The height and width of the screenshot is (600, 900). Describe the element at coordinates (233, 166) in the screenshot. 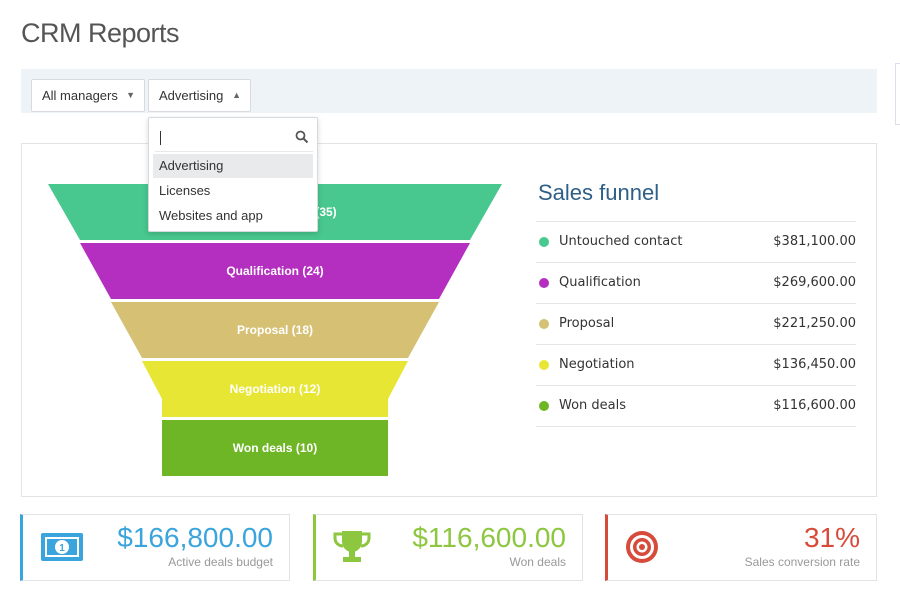

I see `dropdown-option-advertising: Advertising` at that location.